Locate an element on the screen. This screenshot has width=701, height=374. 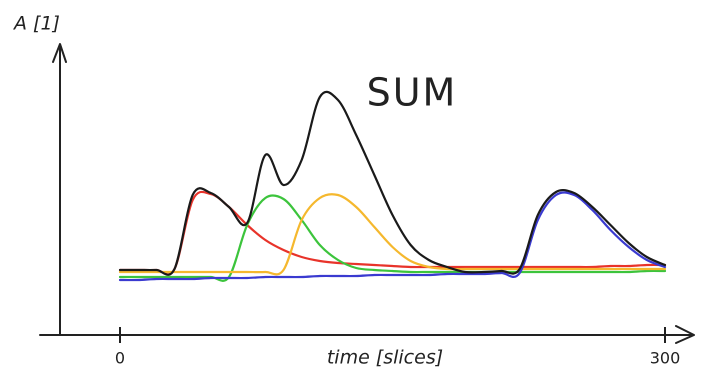
x-tick-label: 0 is located at coordinates (120, 358).